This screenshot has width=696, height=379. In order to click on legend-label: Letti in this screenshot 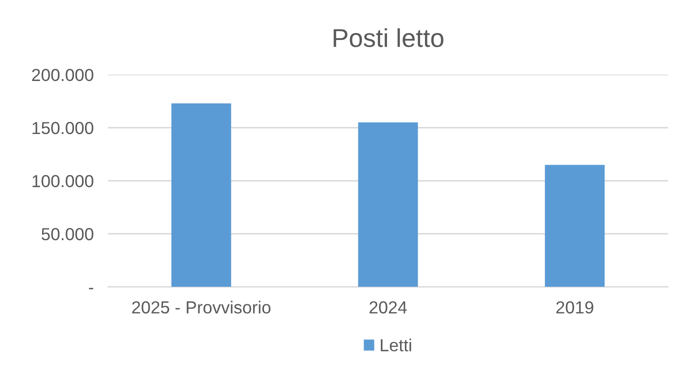, I will do `click(396, 345)`.